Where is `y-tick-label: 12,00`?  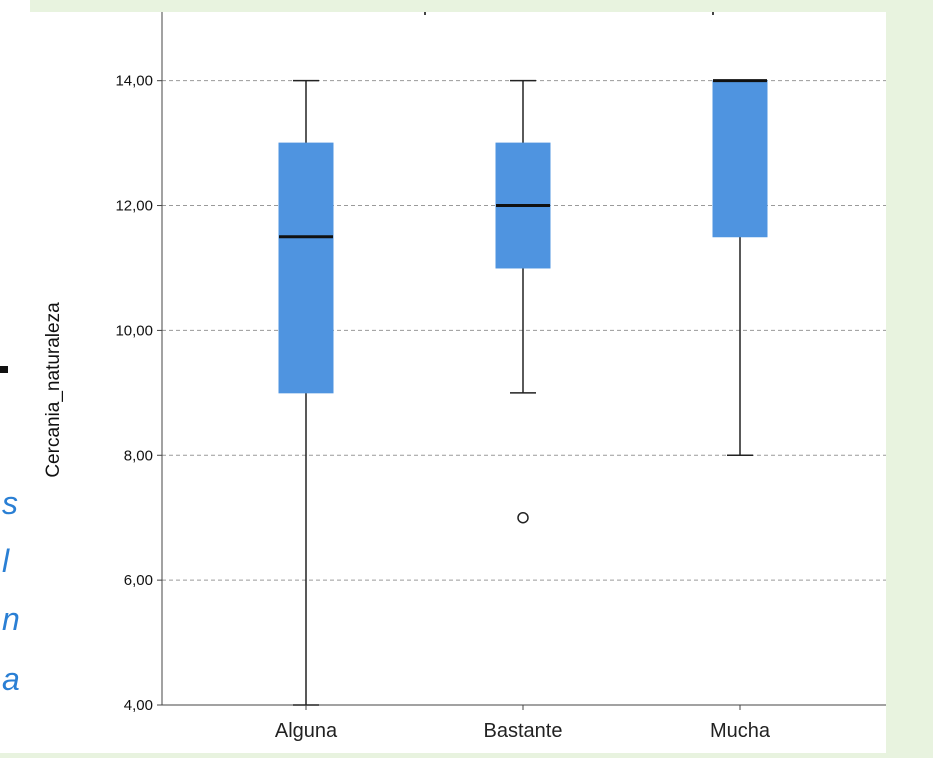 y-tick-label: 12,00 is located at coordinates (134, 206).